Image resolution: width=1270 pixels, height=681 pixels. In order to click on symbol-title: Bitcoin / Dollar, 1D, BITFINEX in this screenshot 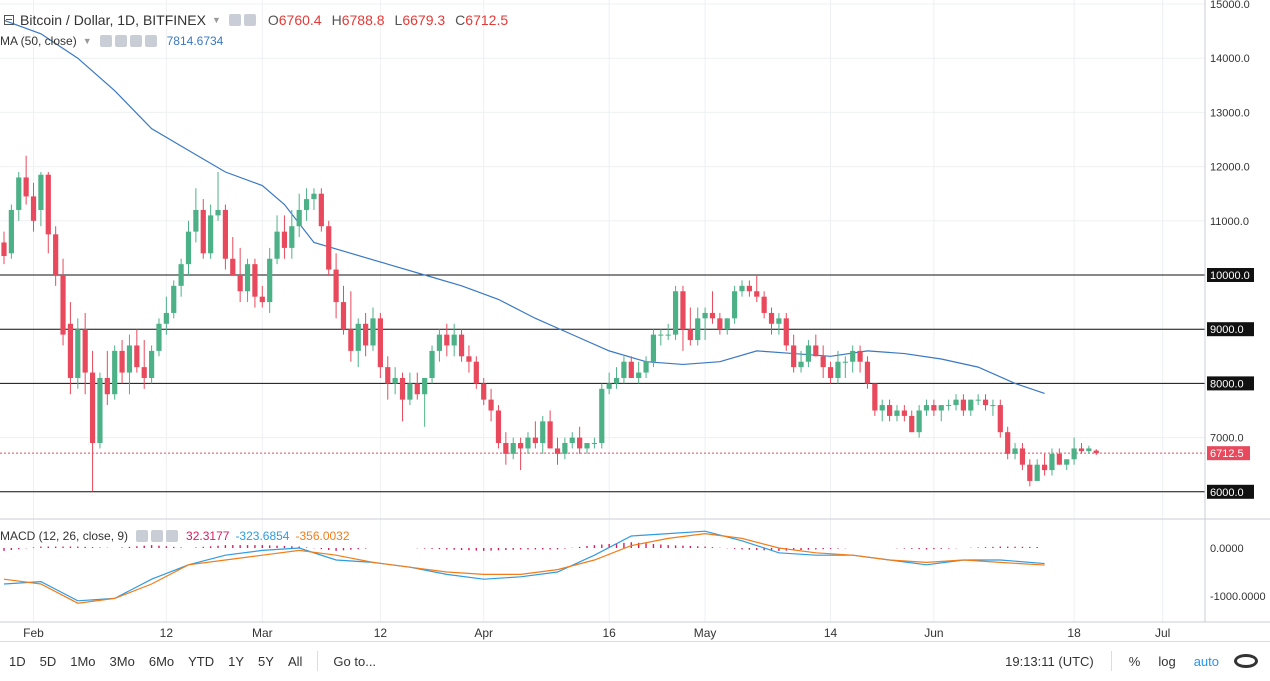, I will do `click(113, 20)`.